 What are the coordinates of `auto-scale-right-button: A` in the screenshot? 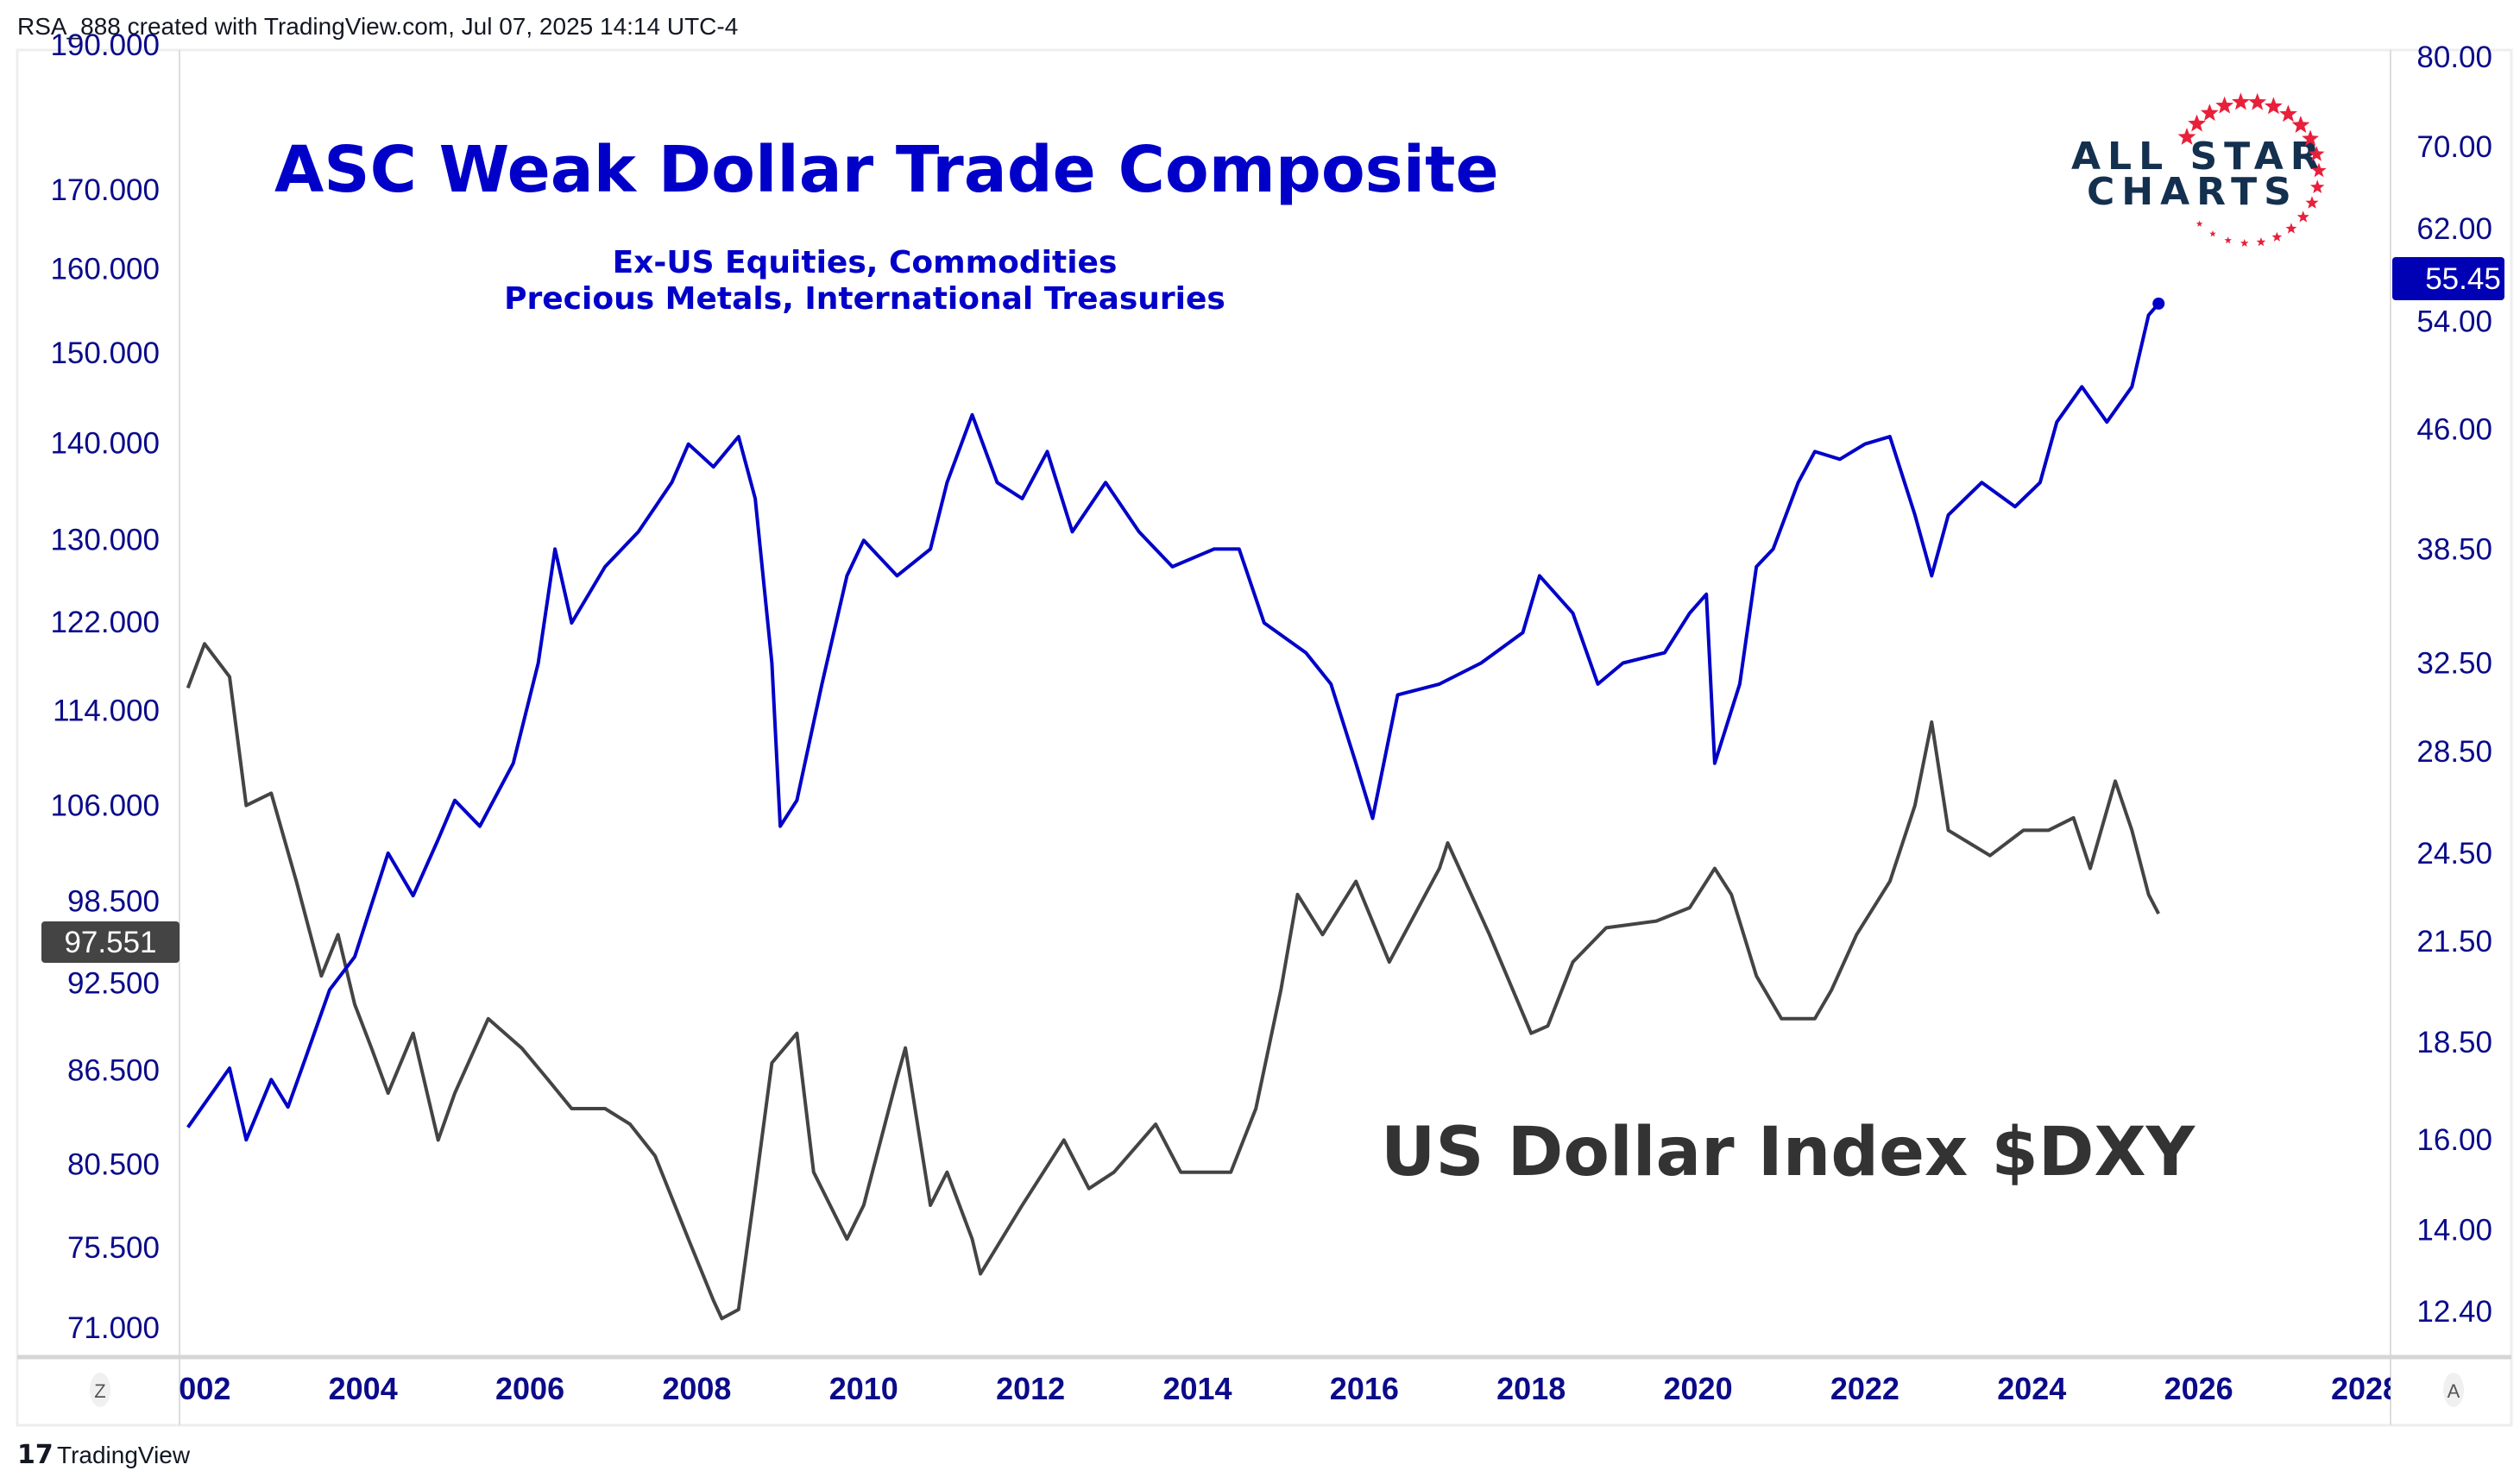 It's located at (2454, 1390).